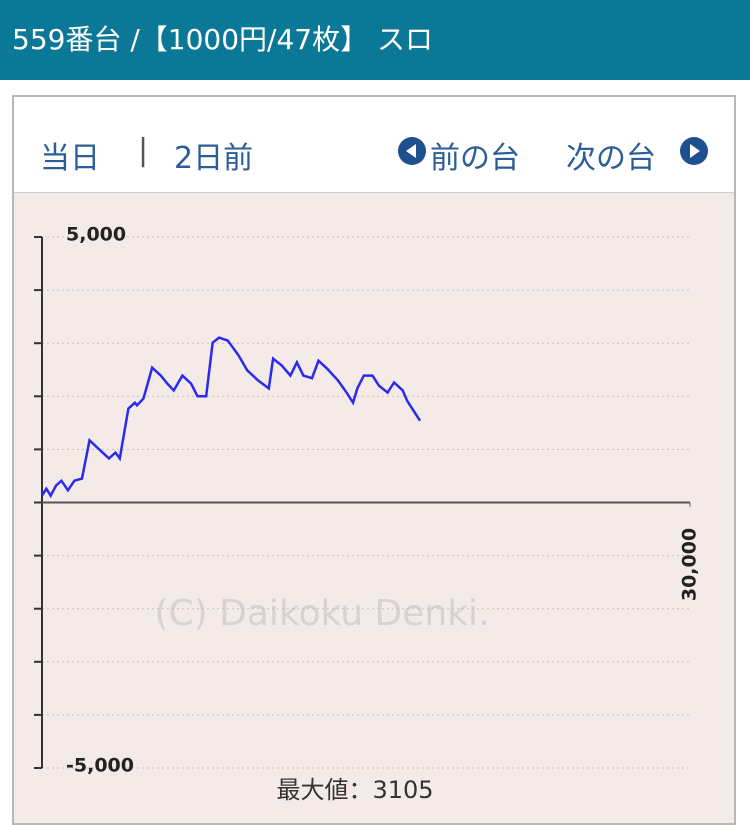 The width and height of the screenshot is (750, 825). Describe the element at coordinates (214, 158) in the screenshot. I see `two-days-link: 2日前` at that location.